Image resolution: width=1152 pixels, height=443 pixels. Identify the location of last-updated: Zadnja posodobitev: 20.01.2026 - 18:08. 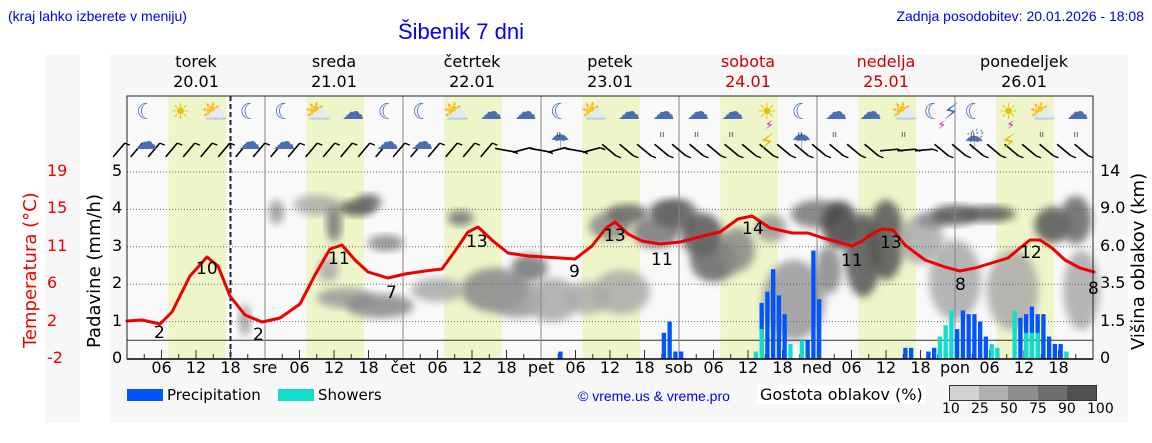
(1020, 16).